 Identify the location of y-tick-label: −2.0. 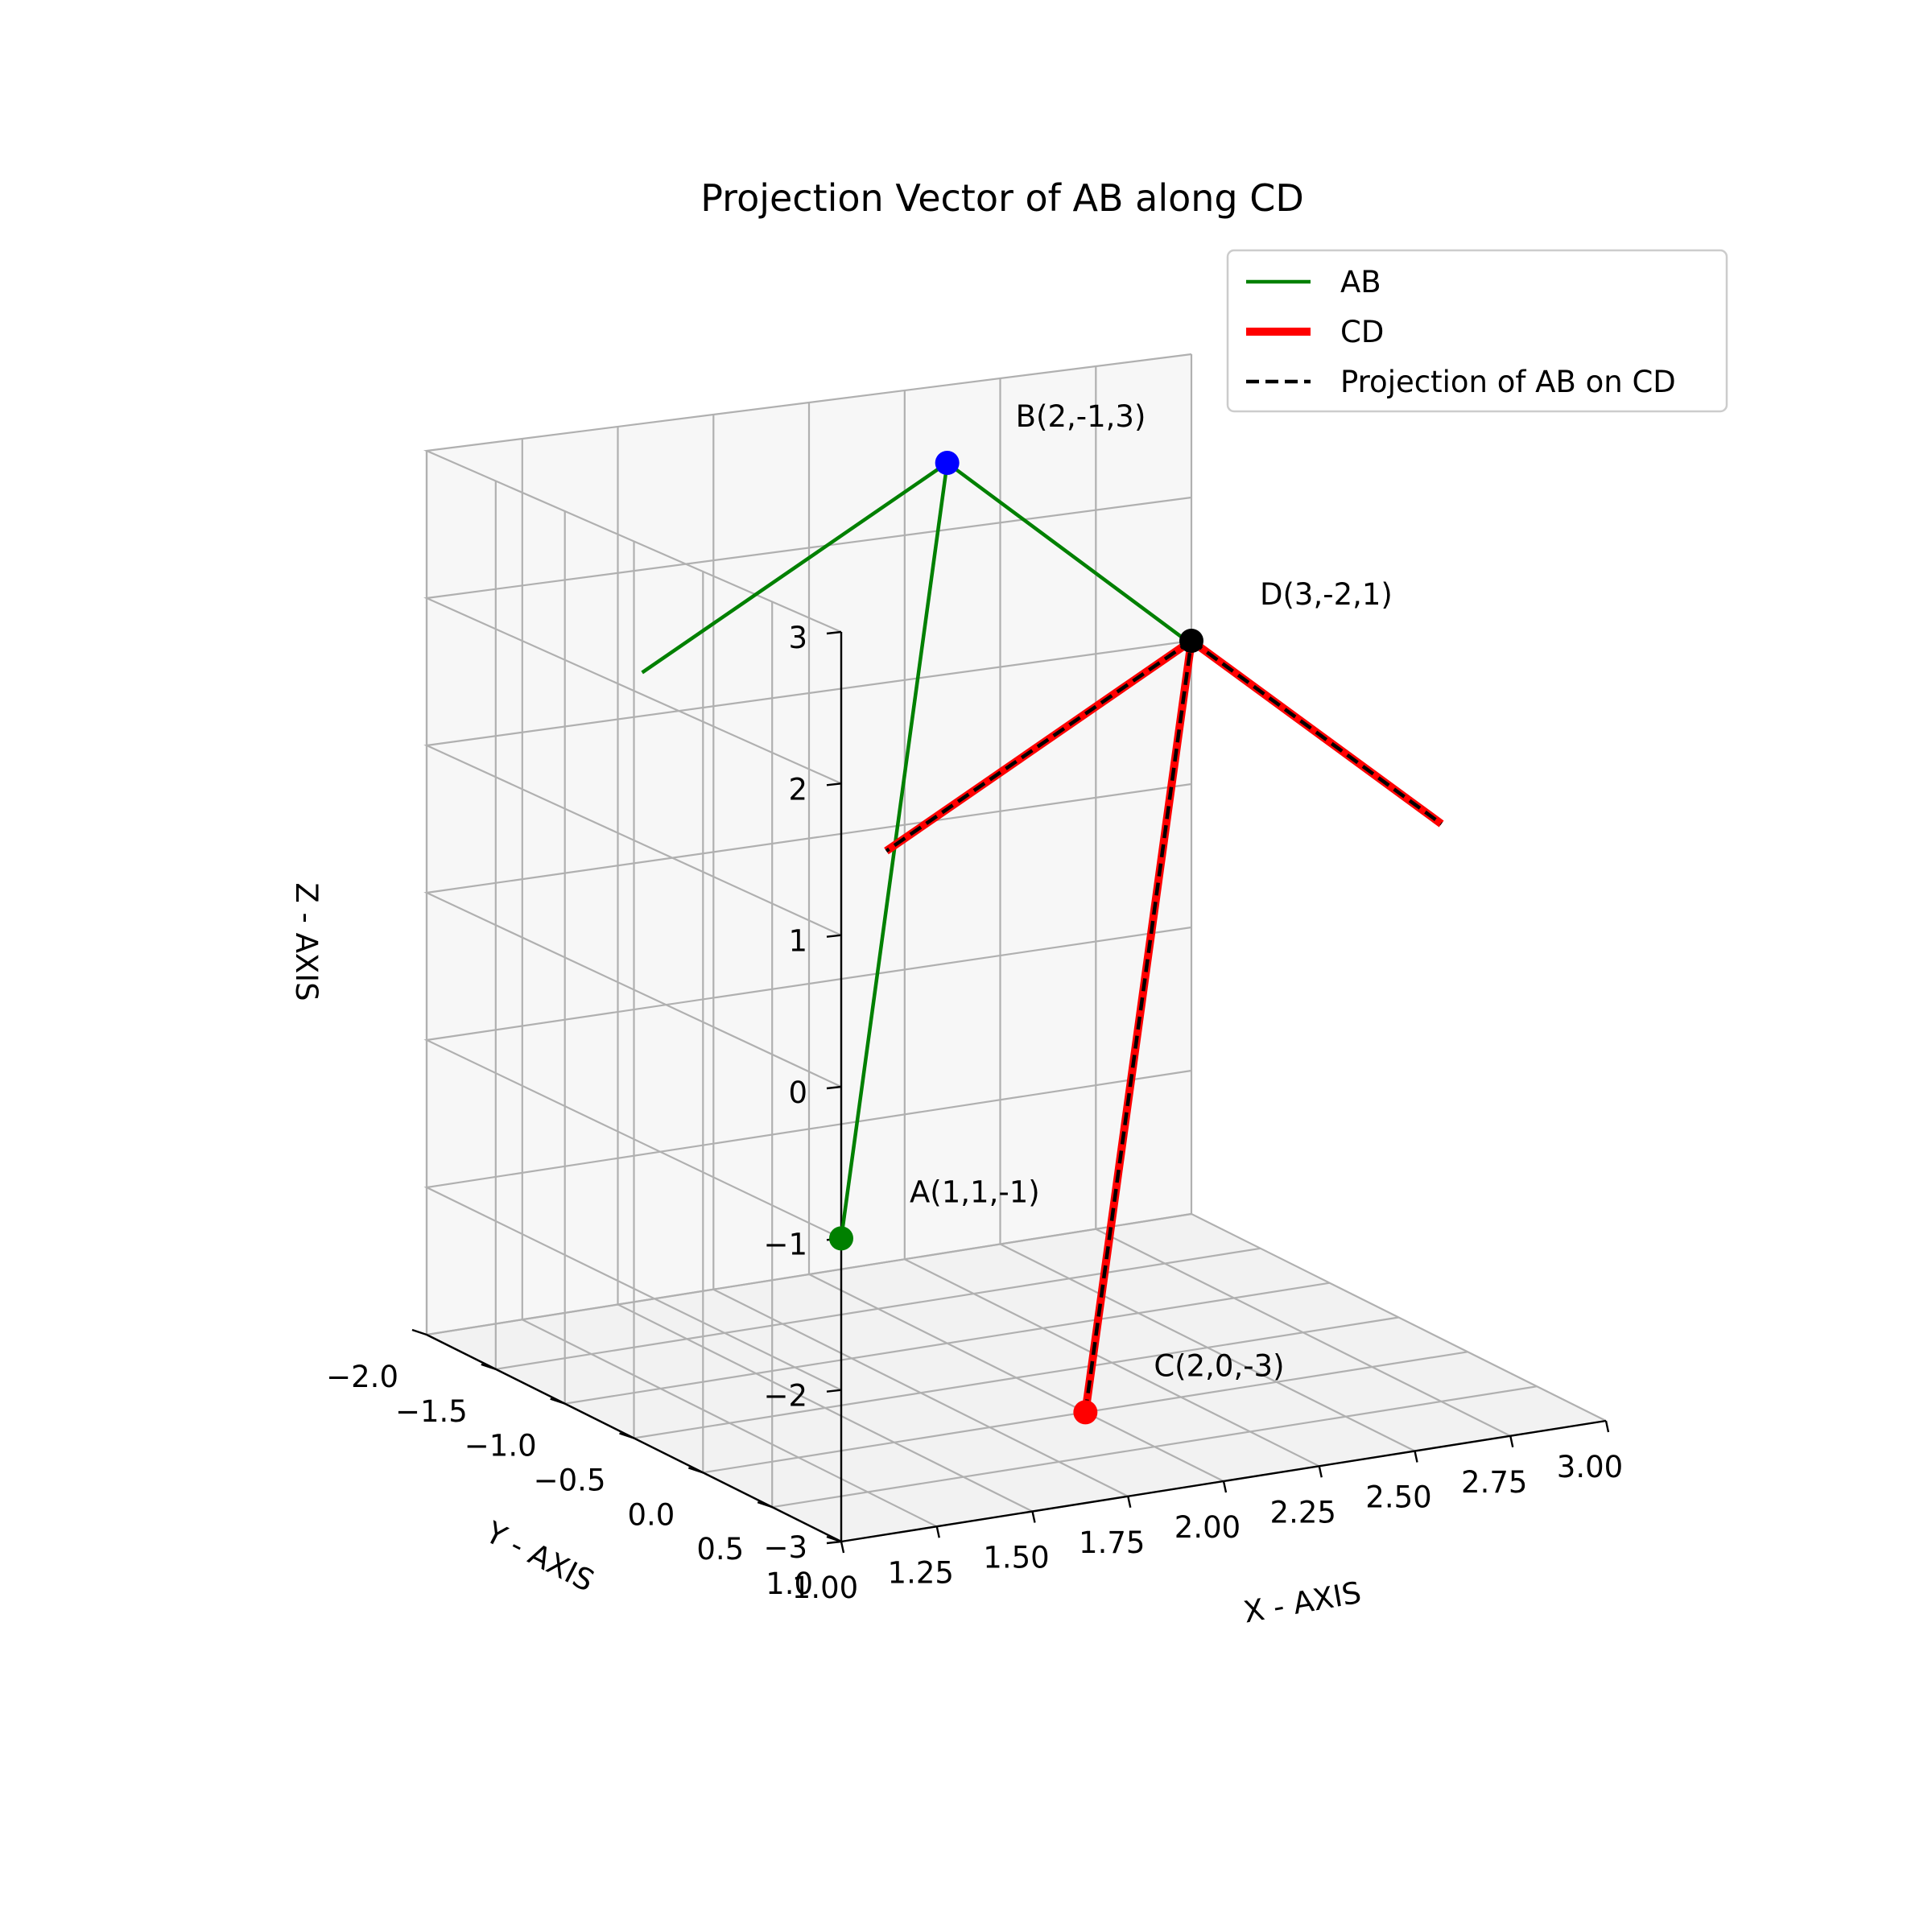
(362, 1377).